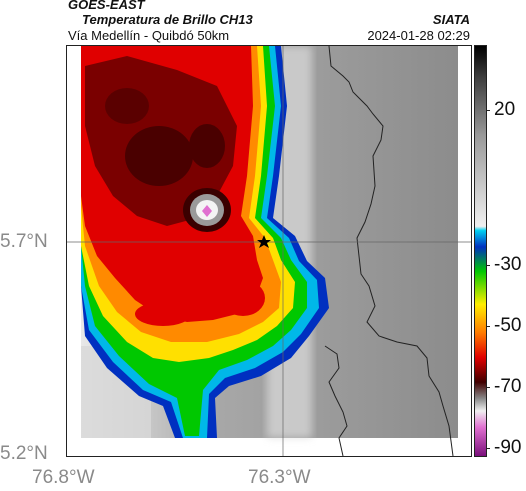 The image size is (526, 491). Describe the element at coordinates (505, 109) in the screenshot. I see `colorbar-label: 20` at that location.